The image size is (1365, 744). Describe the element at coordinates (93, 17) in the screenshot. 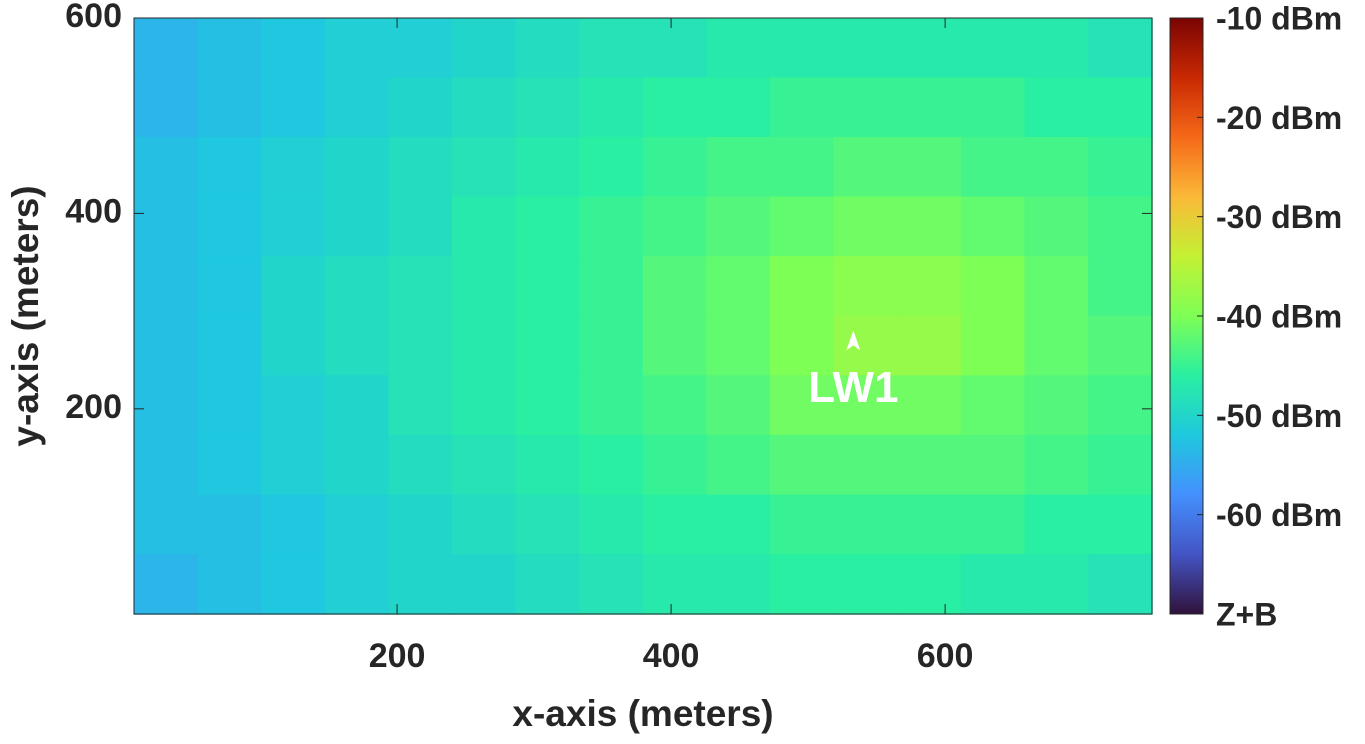

I see `y-tick-label: 600` at that location.